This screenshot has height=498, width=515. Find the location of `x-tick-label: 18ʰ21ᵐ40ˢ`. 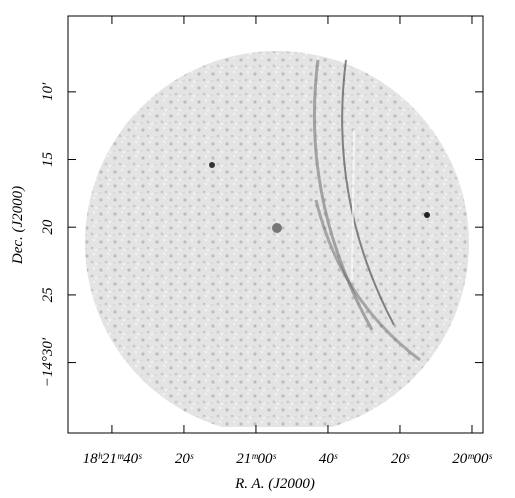

x-tick-label: 18ʰ21ᵐ40ˢ is located at coordinates (113, 459).